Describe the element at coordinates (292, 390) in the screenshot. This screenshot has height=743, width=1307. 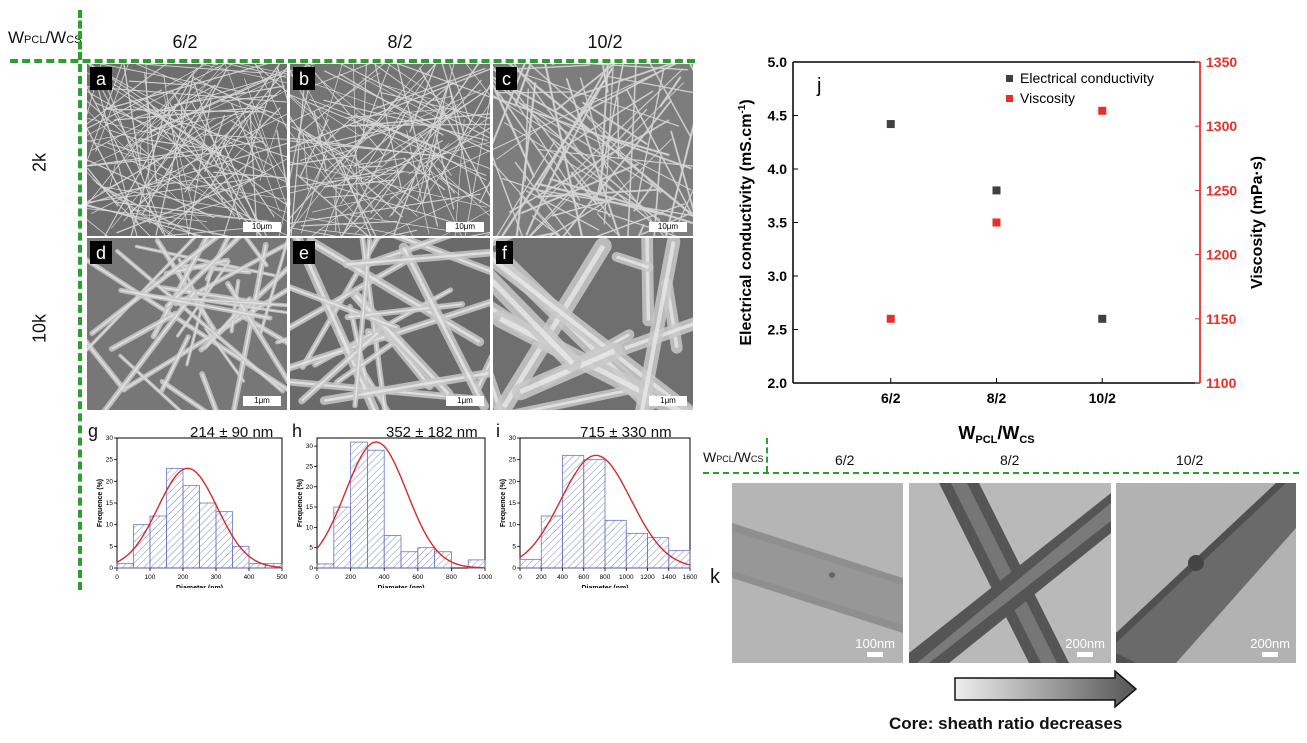
I see `fiber` at that location.